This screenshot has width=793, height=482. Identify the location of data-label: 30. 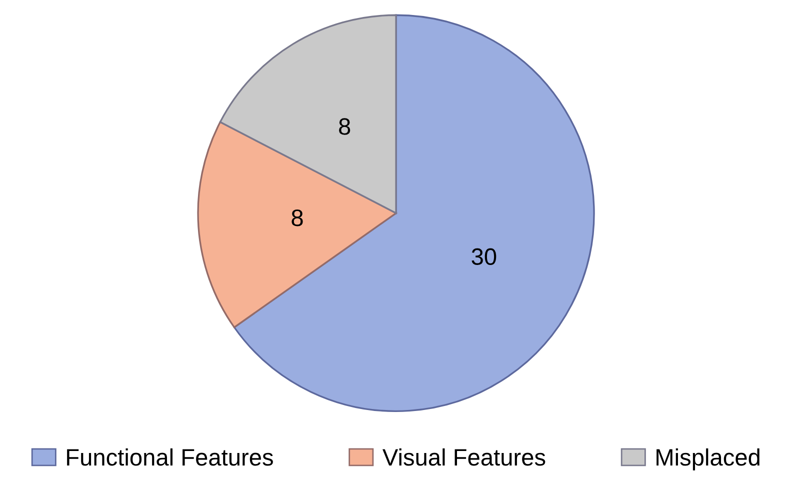
(484, 257).